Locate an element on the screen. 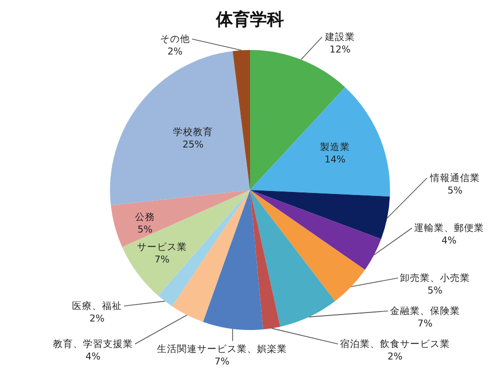 The image size is (500, 377). data-label: 12% is located at coordinates (340, 50).